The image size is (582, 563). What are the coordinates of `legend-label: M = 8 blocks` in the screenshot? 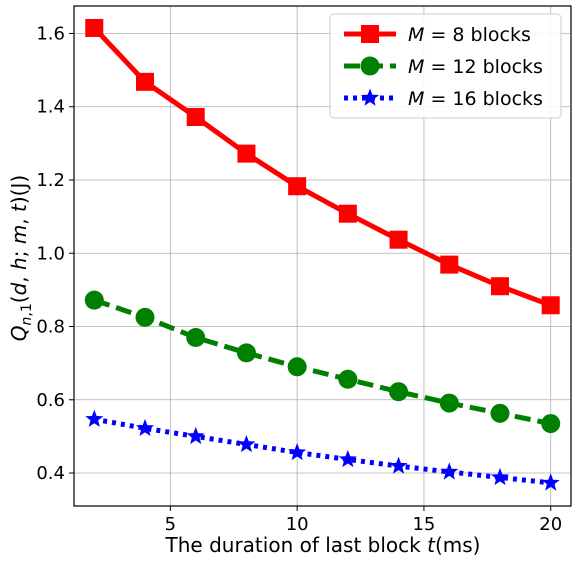 It's located at (469, 35).